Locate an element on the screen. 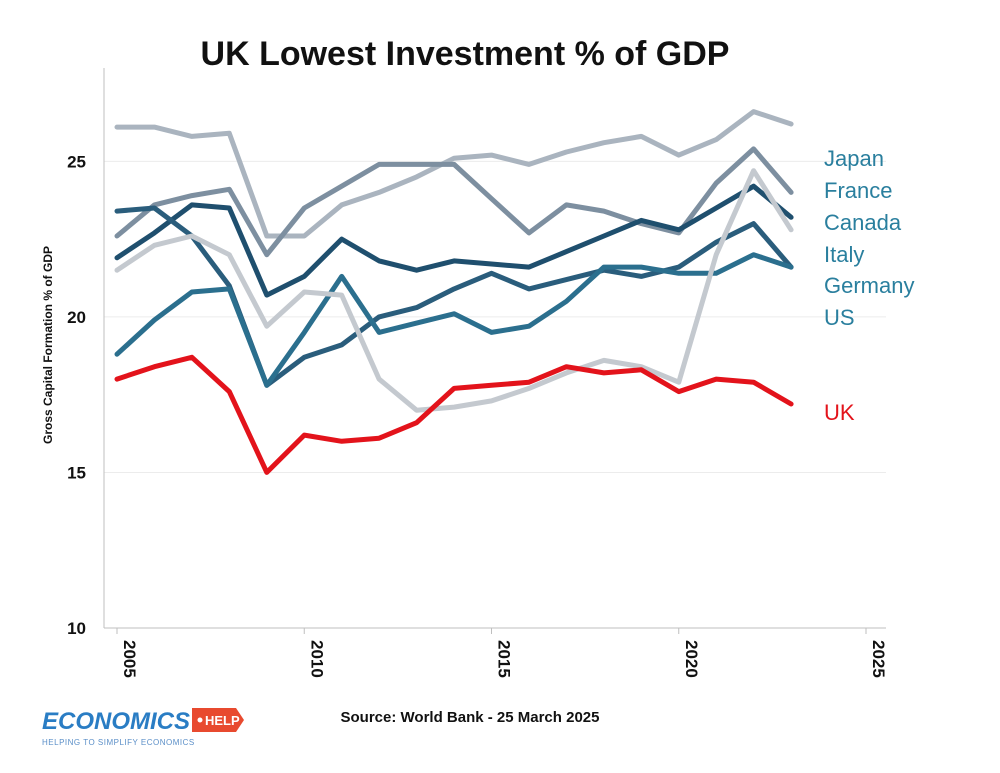 The image size is (1000, 773). x-tick-label: 2025 is located at coordinates (878, 659).